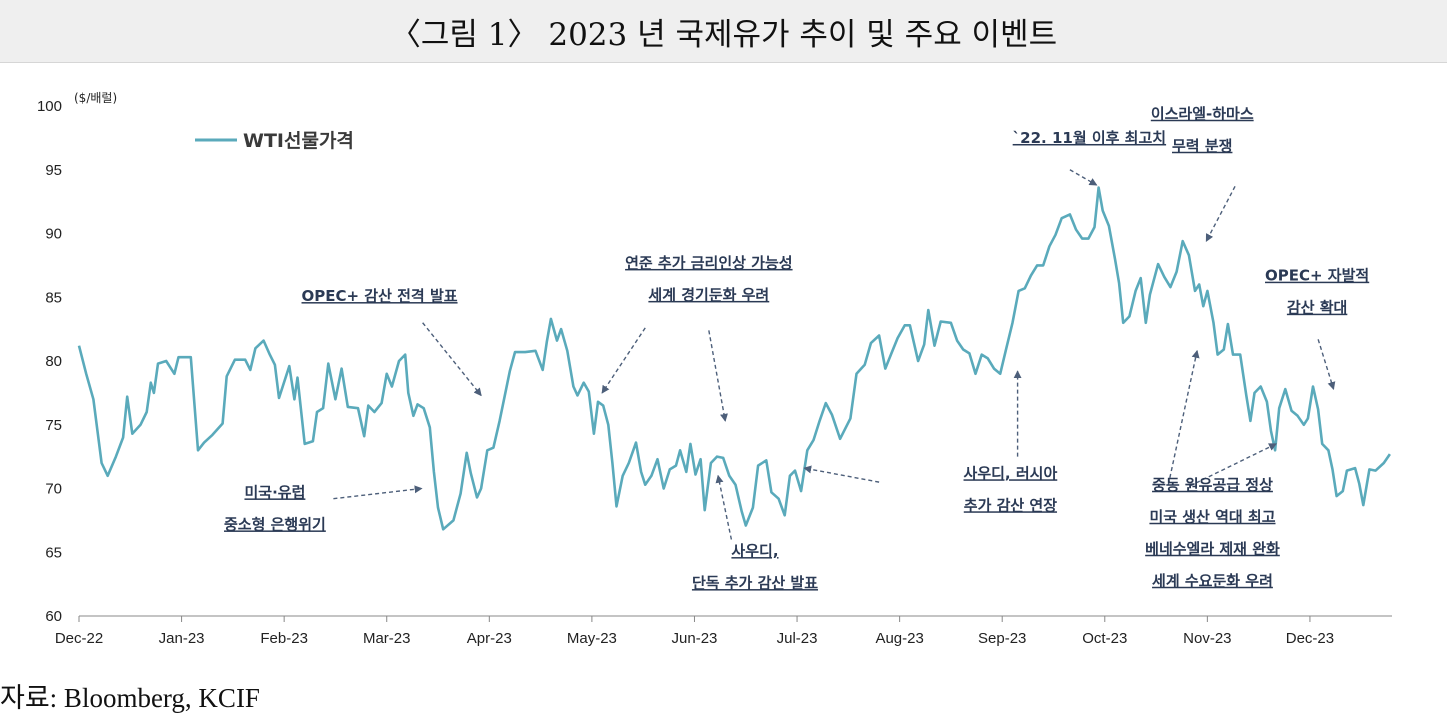 The image size is (1447, 716). What do you see at coordinates (1317, 276) in the screenshot?
I see `annotation-text: OPEC+ 자발적` at bounding box center [1317, 276].